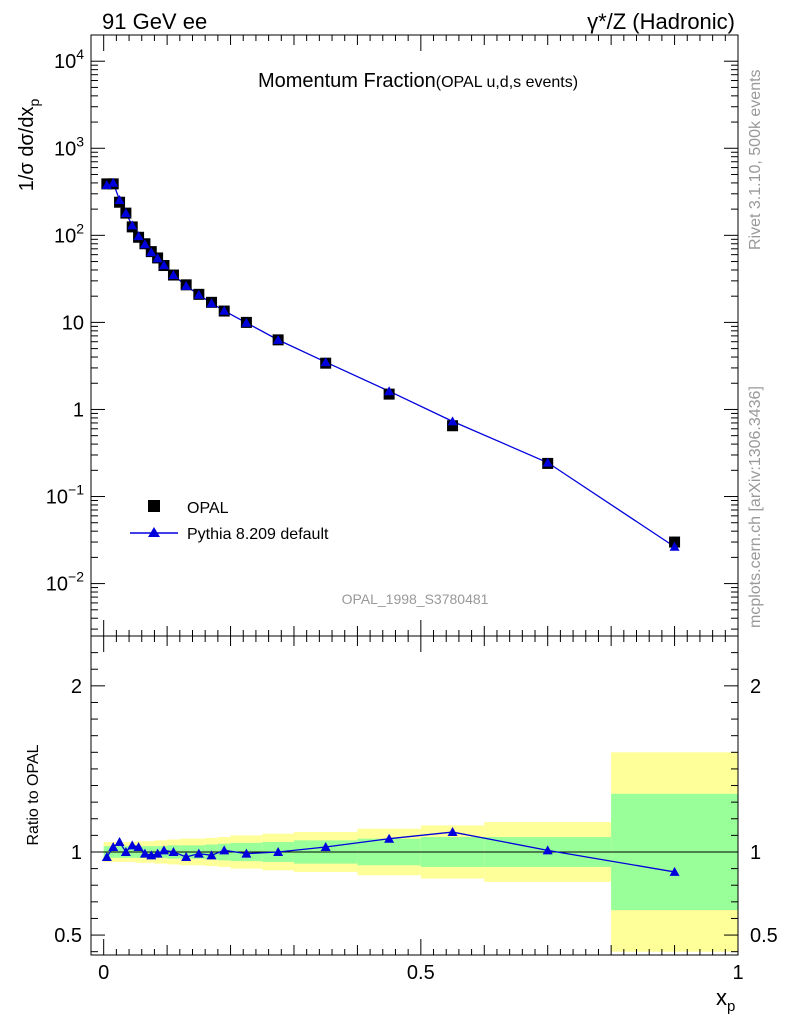 The height and width of the screenshot is (1024, 786). Describe the element at coordinates (73, 323) in the screenshot. I see `main-y-tick-label: 10` at that location.